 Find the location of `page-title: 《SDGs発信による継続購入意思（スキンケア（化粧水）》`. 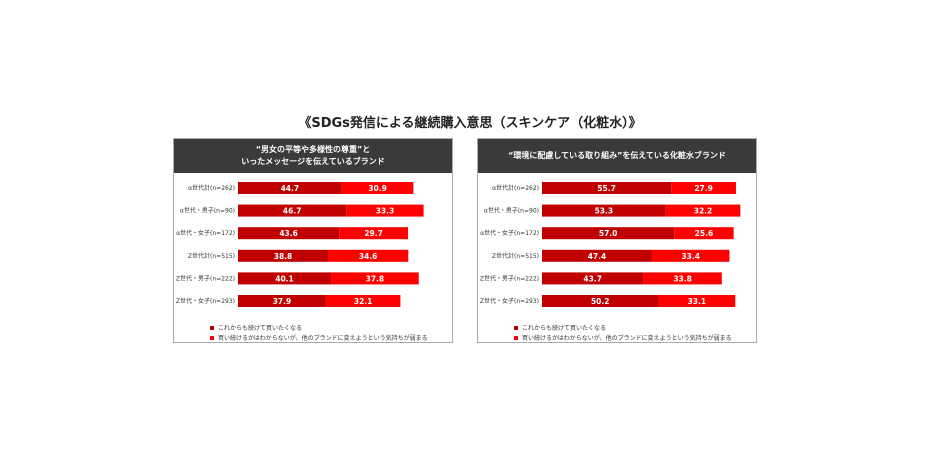

page-title: 《SDGs発信による継続購入意思（スキンケア（化粧水）》 is located at coordinates (470, 123).